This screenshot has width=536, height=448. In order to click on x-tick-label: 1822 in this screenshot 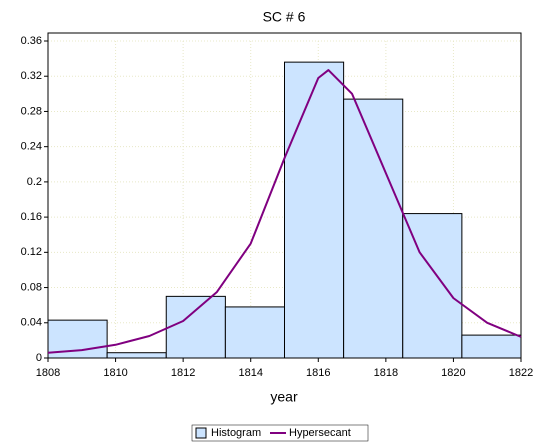, I will do `click(521, 373)`.